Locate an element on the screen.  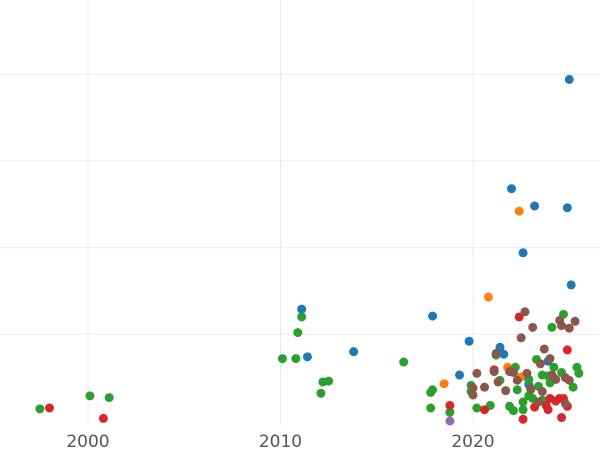
x-tick-label-2020: 2020 is located at coordinates (472, 441).